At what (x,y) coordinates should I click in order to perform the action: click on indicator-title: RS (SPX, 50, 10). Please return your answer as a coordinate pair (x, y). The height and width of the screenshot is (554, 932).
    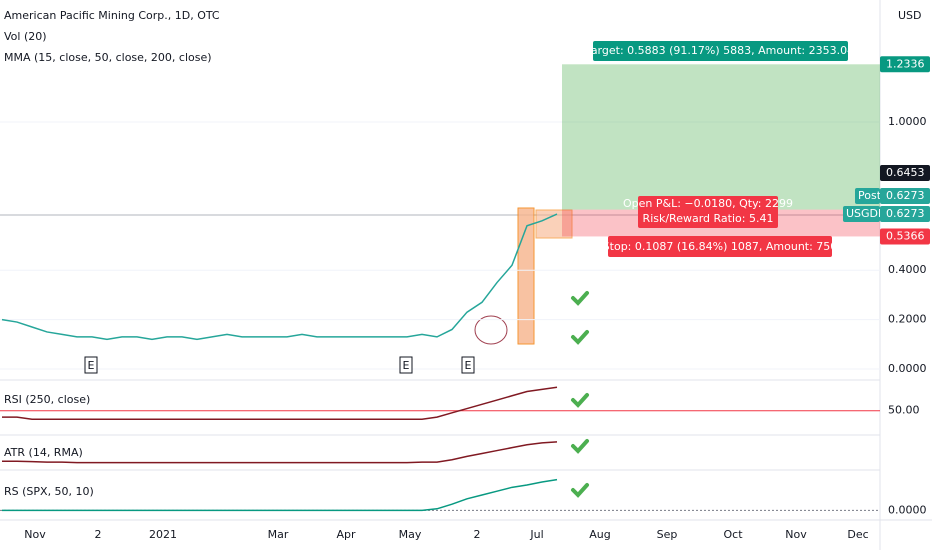
    Looking at the image, I should click on (49, 491).